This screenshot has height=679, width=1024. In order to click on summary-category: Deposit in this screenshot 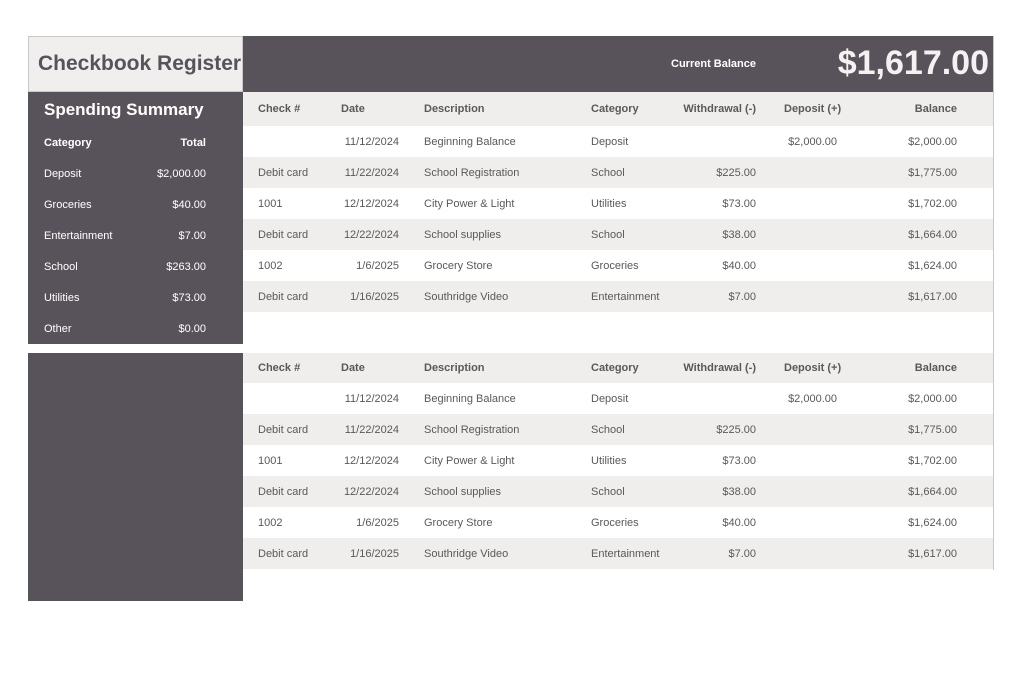, I will do `click(63, 173)`.